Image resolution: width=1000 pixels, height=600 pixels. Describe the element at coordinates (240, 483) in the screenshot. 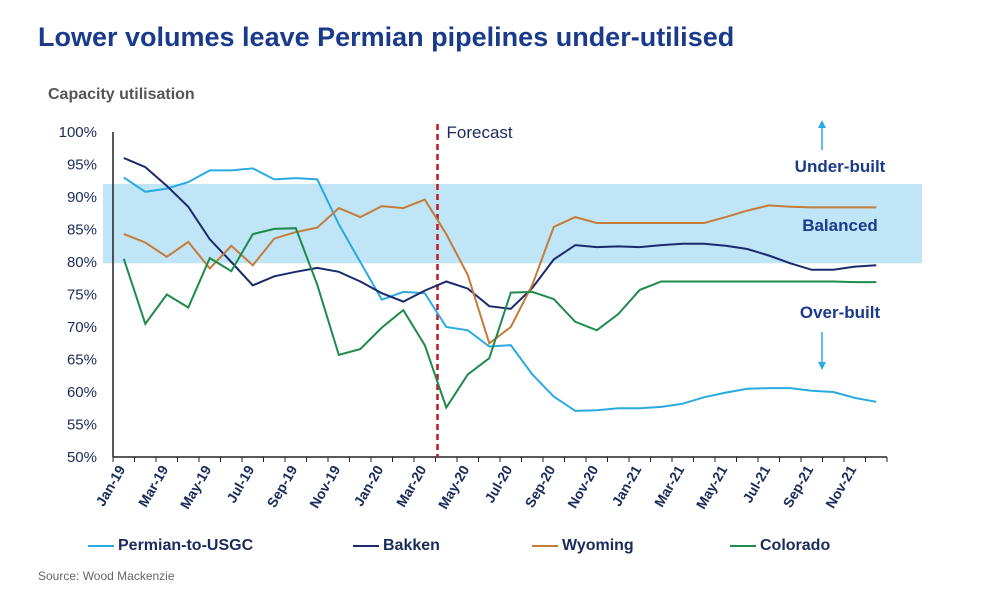

I see `x-tick-label: Jul-19` at that location.